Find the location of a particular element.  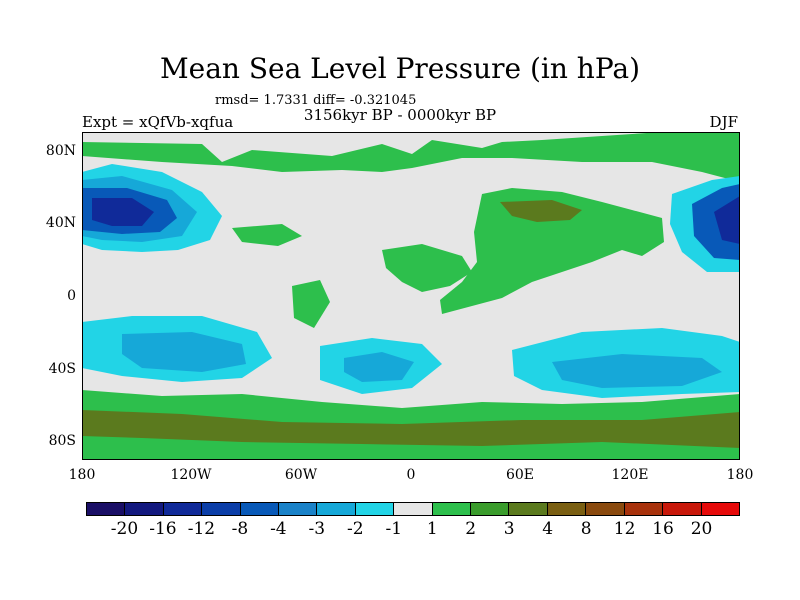

south-pacific-low-mid is located at coordinates (184, 352).